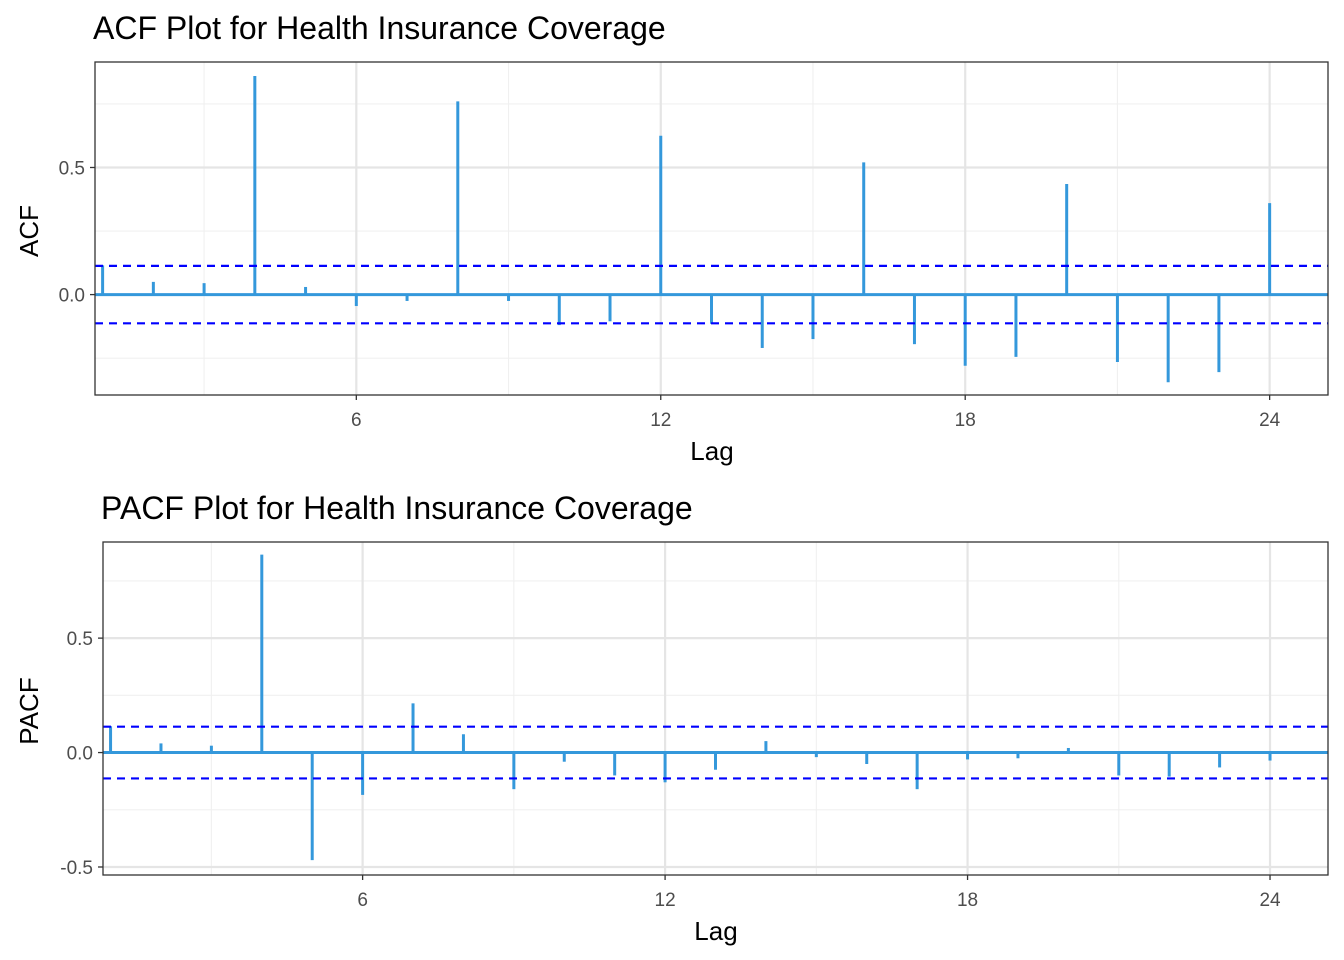 The image size is (1344, 960). I want to click on pacf-x-tick-label: 12, so click(665, 900).